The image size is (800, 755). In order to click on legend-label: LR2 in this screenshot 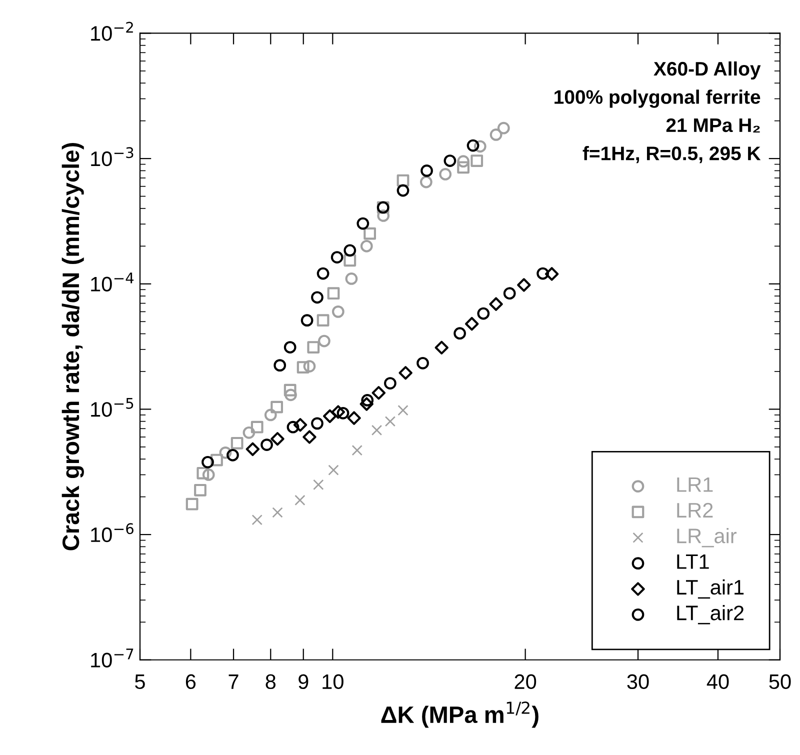, I will do `click(695, 510)`.